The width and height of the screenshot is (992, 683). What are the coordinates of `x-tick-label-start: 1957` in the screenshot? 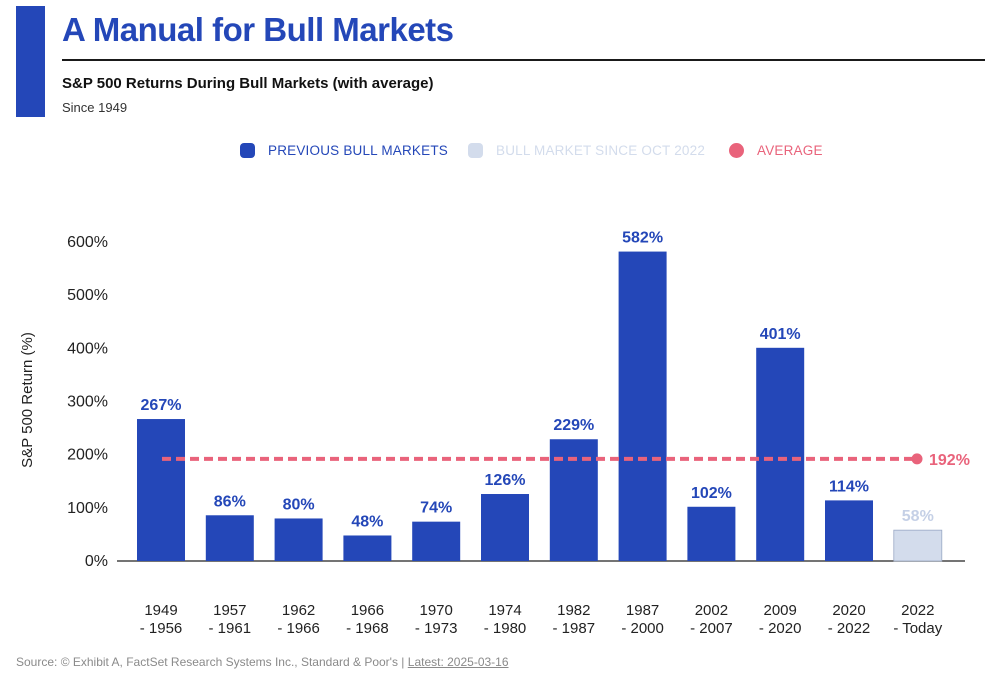 It's located at (229, 610).